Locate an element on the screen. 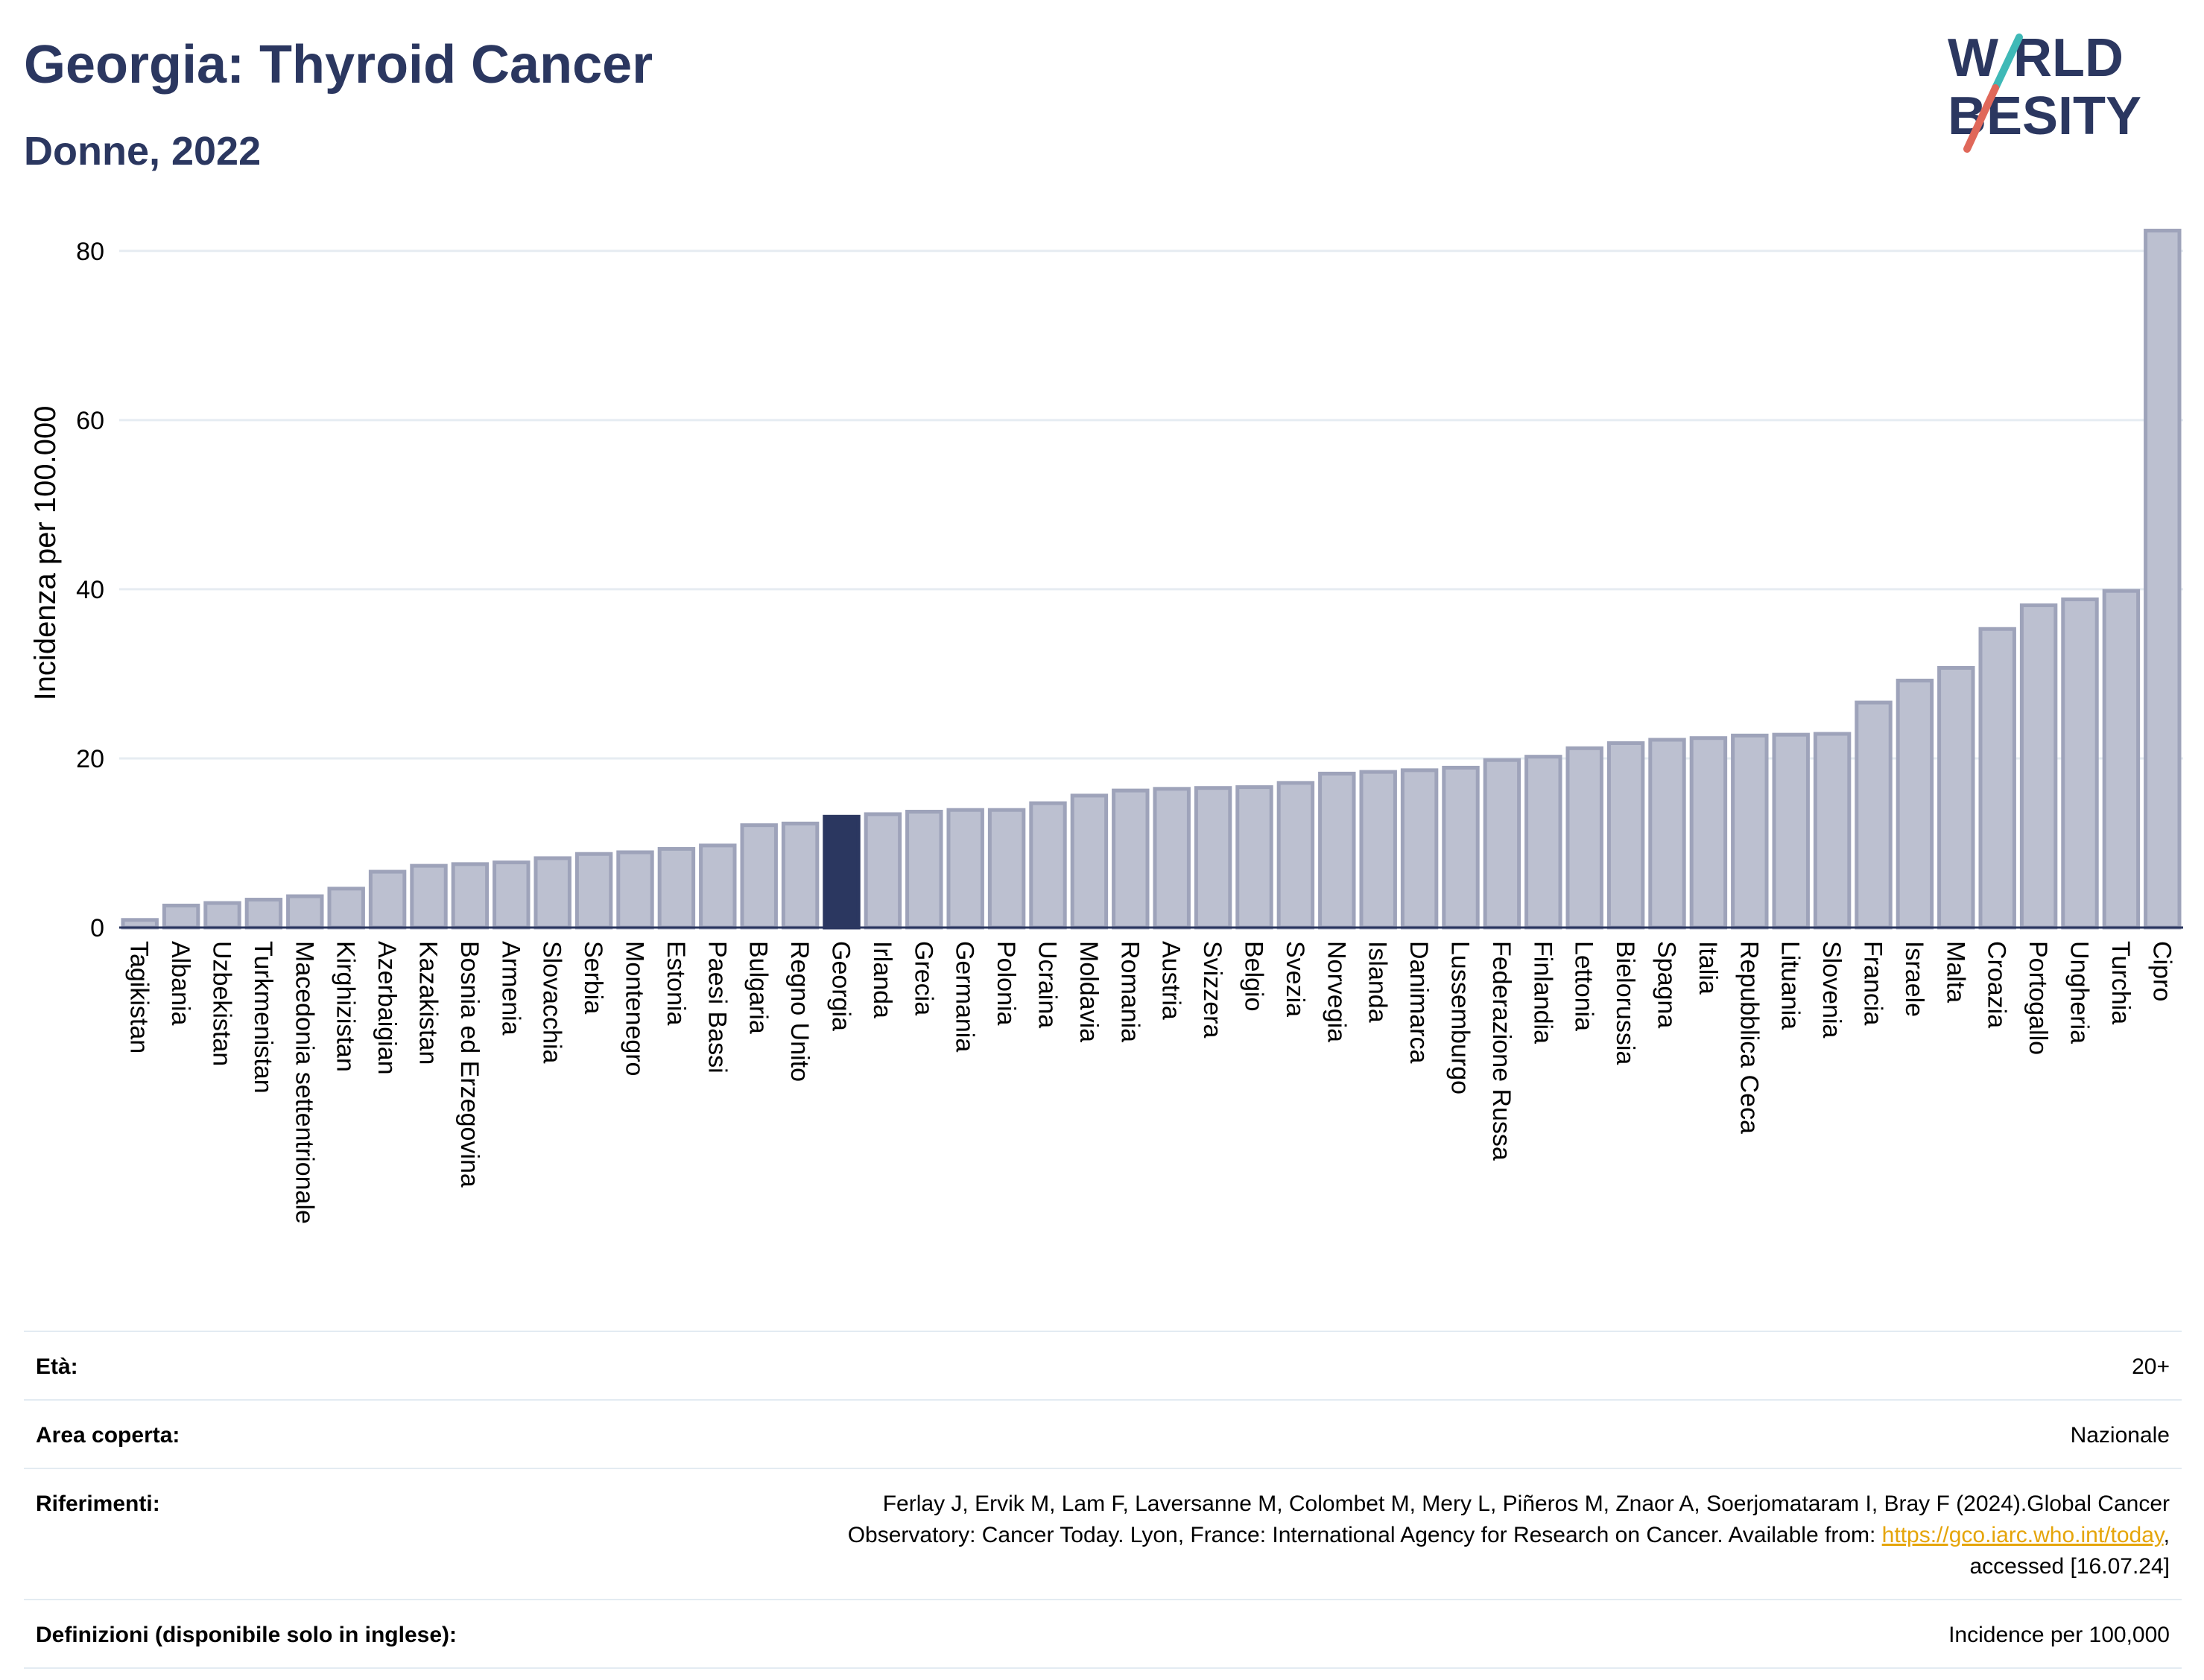 The height and width of the screenshot is (1680, 2204). x-tick-label: Norvegia is located at coordinates (1336, 991).